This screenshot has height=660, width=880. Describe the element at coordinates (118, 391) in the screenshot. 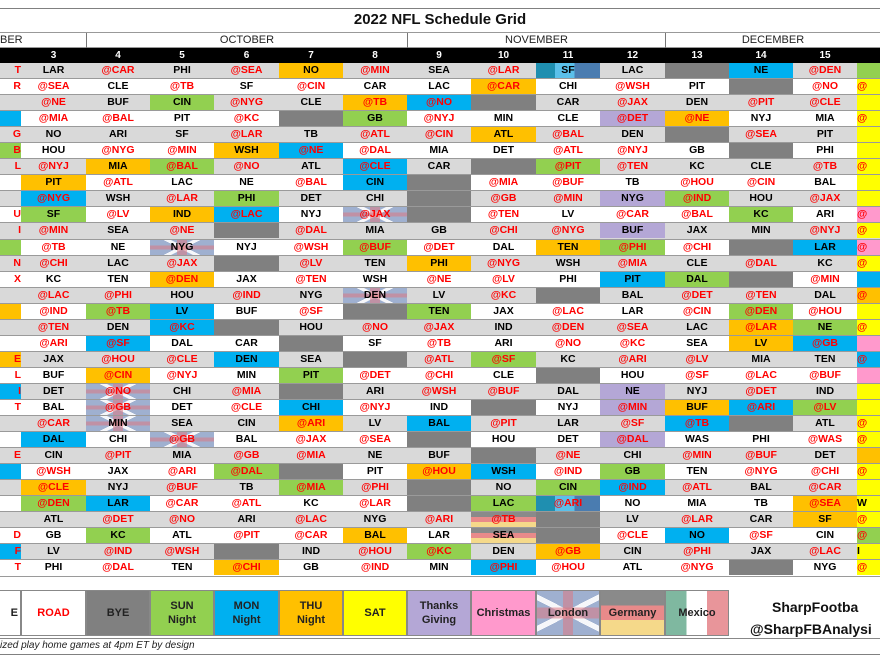

I see `game-cell: @NO` at that location.